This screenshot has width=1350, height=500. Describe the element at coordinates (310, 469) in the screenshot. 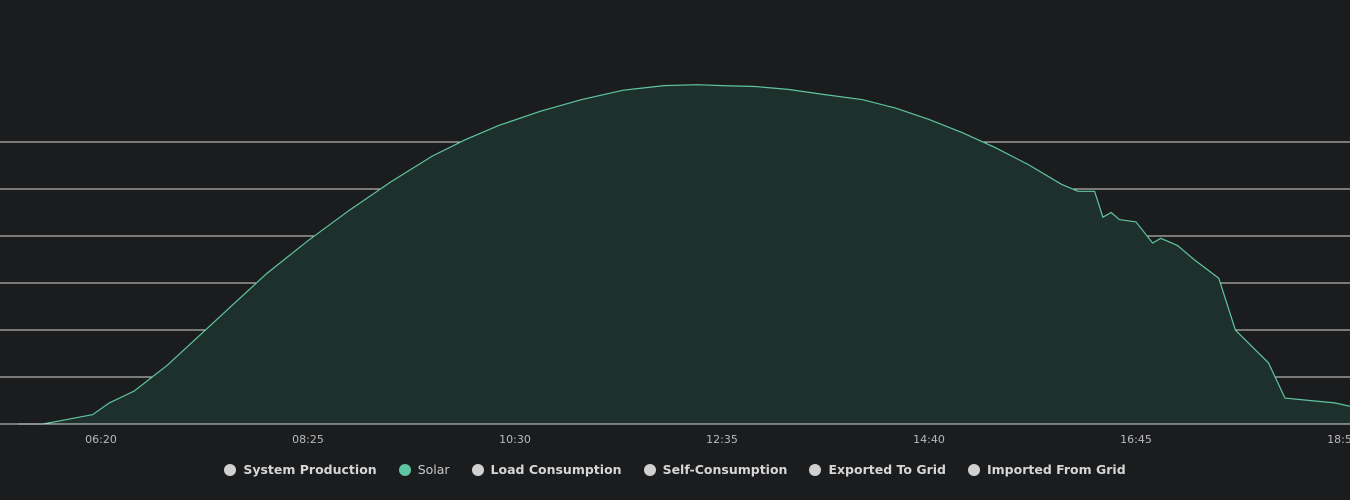

I see `legend-label: System Production` at that location.